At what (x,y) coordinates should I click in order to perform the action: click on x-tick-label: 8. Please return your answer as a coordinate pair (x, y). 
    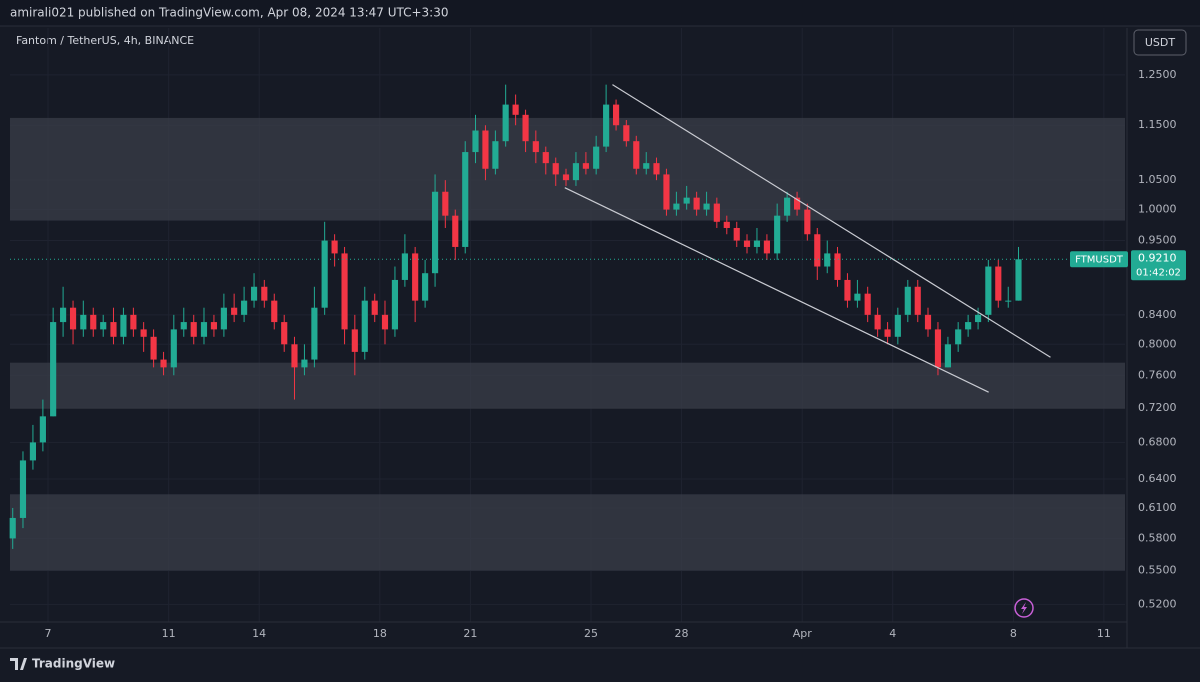
    Looking at the image, I should click on (1013, 633).